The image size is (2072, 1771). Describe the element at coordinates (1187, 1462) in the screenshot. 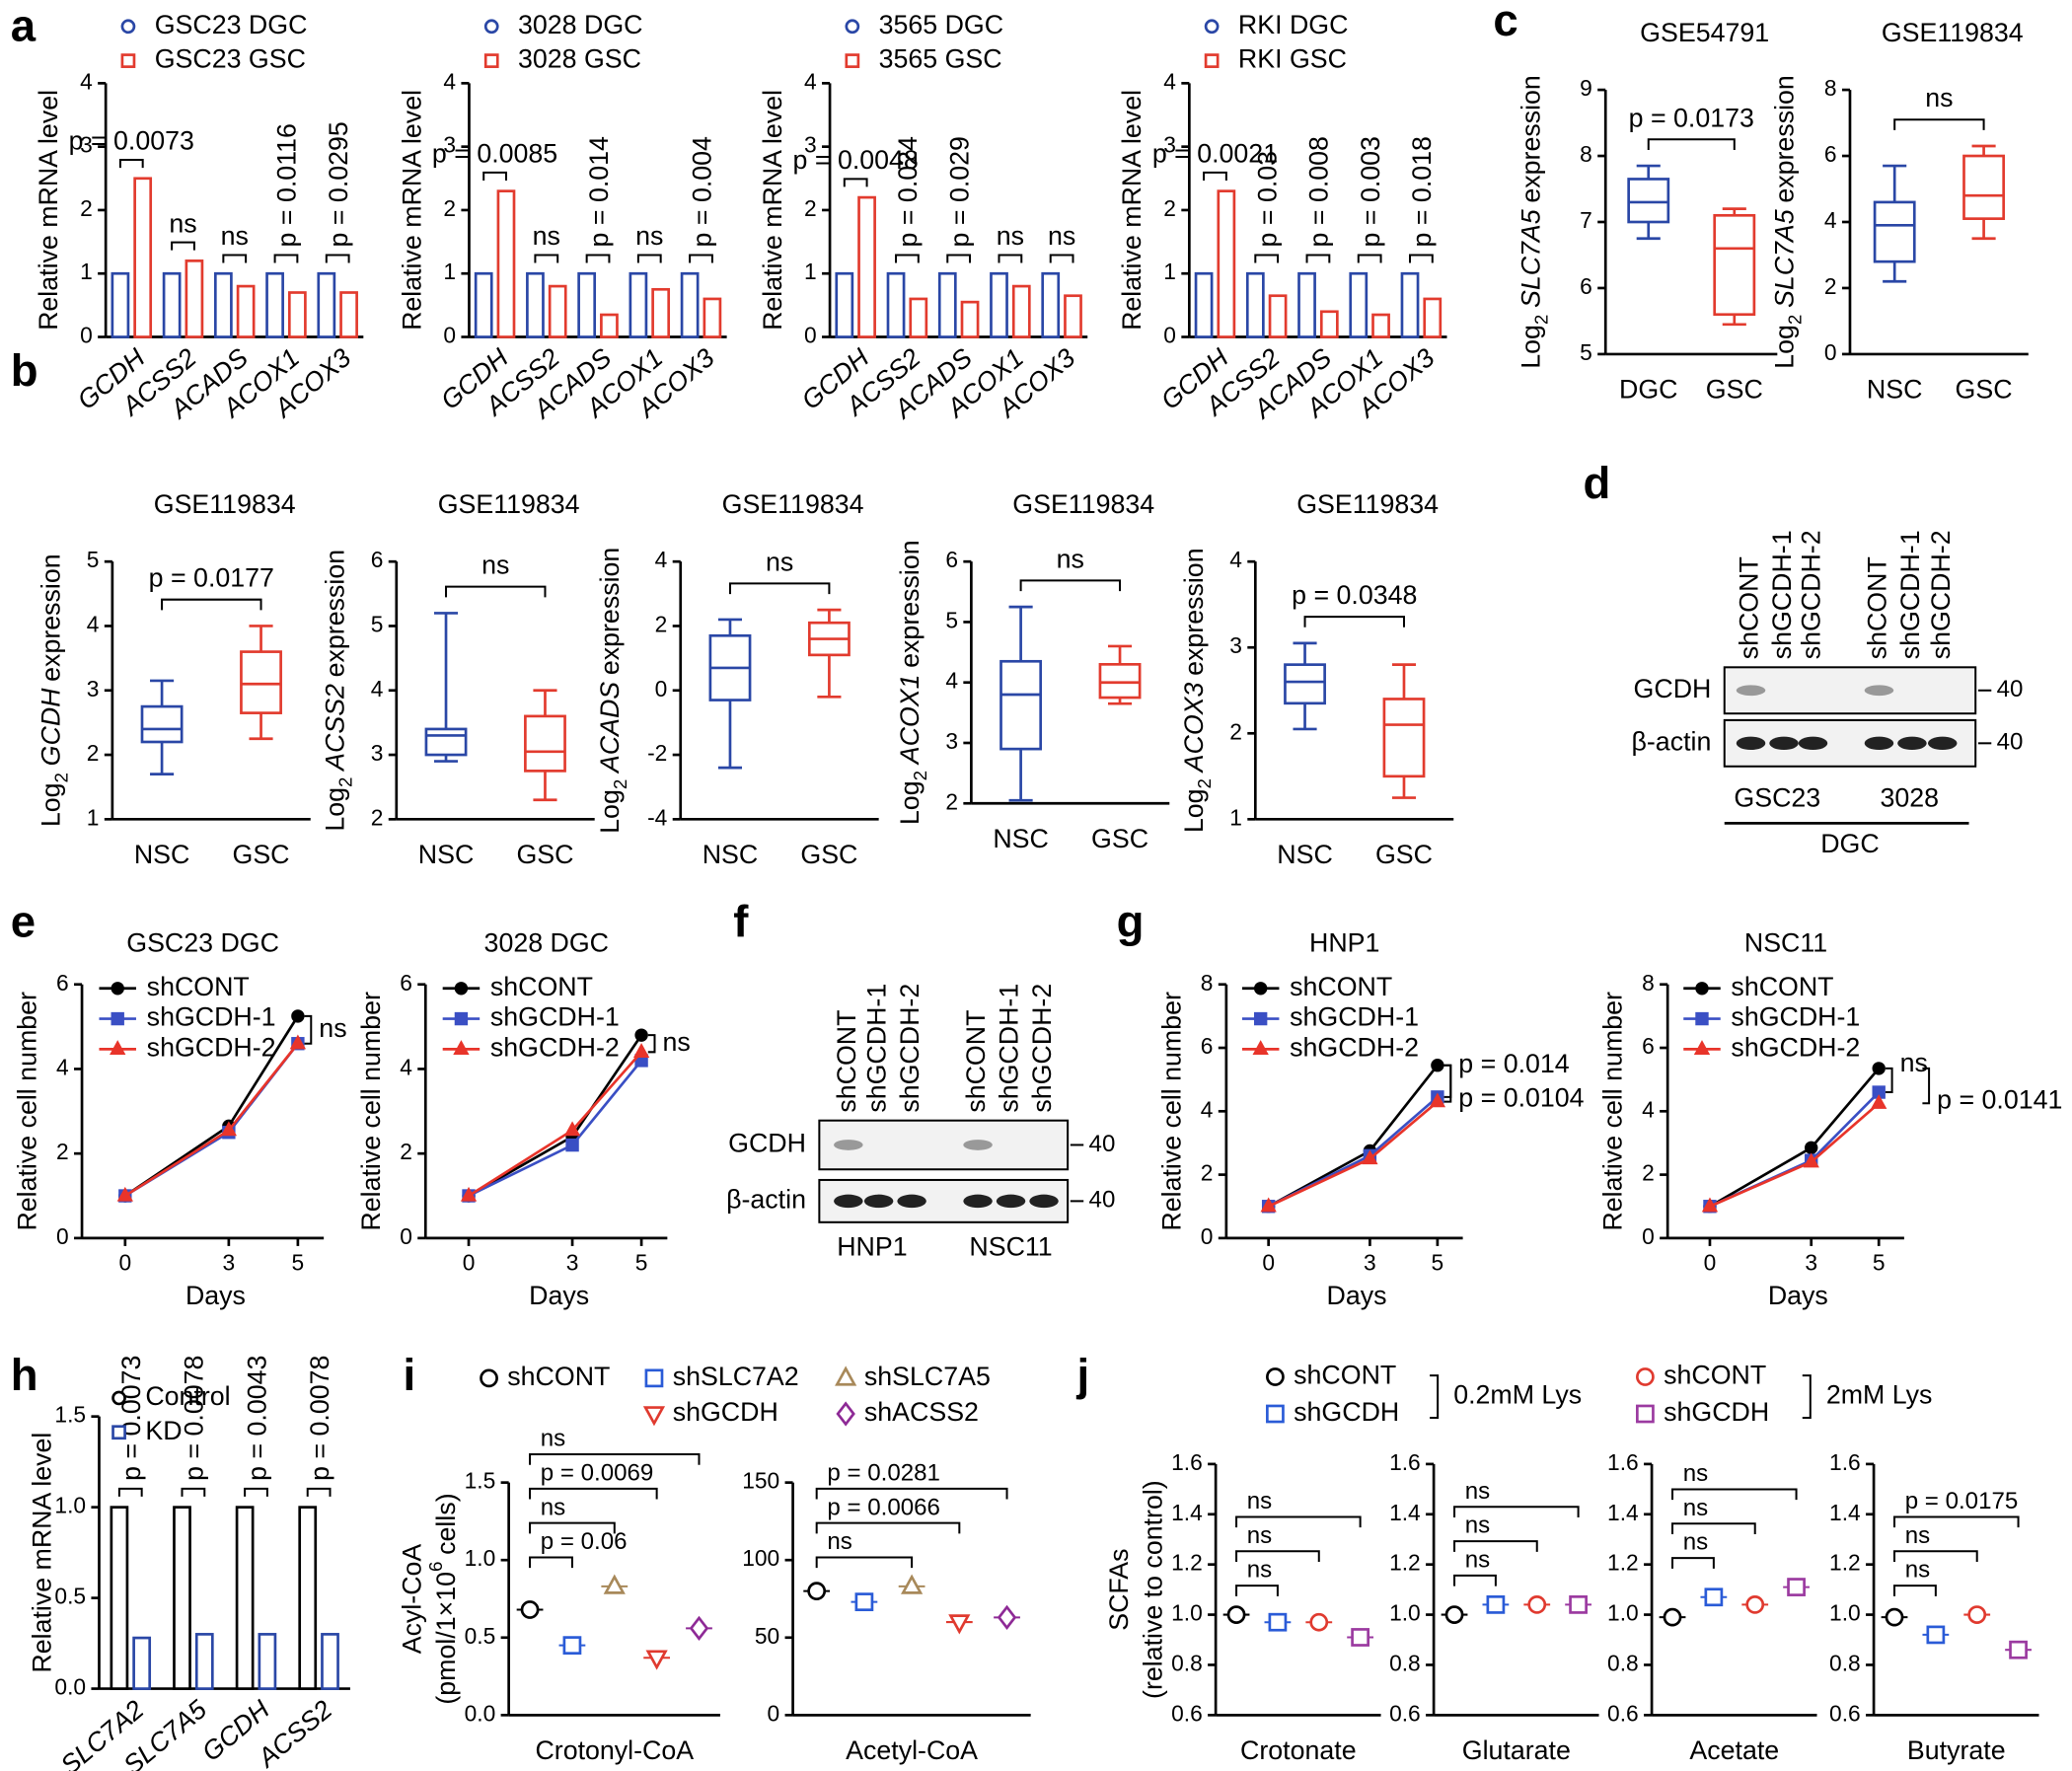

I see `y-tick-label: 1.6` at that location.